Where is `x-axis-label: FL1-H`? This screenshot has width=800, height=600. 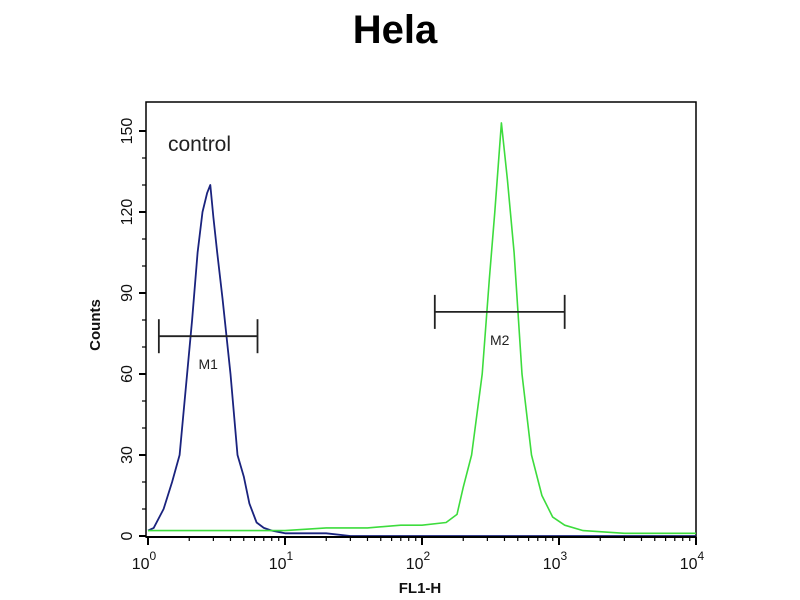 x-axis-label: FL1-H is located at coordinates (420, 588).